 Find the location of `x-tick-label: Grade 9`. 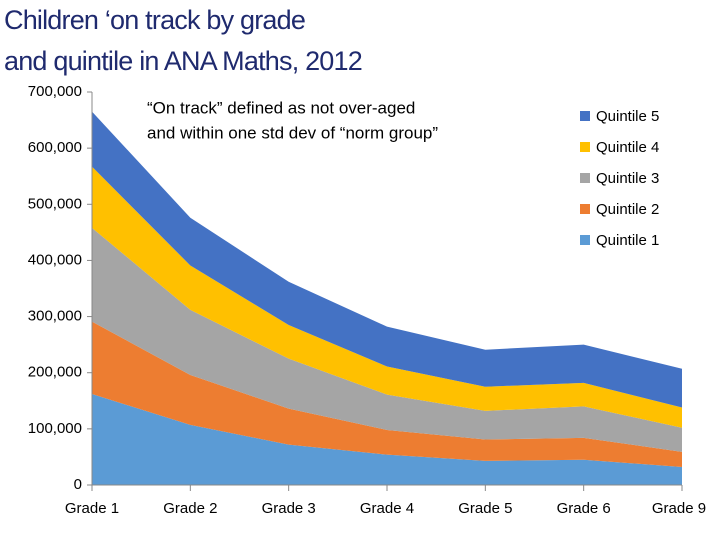

x-tick-label: Grade 9 is located at coordinates (679, 508).